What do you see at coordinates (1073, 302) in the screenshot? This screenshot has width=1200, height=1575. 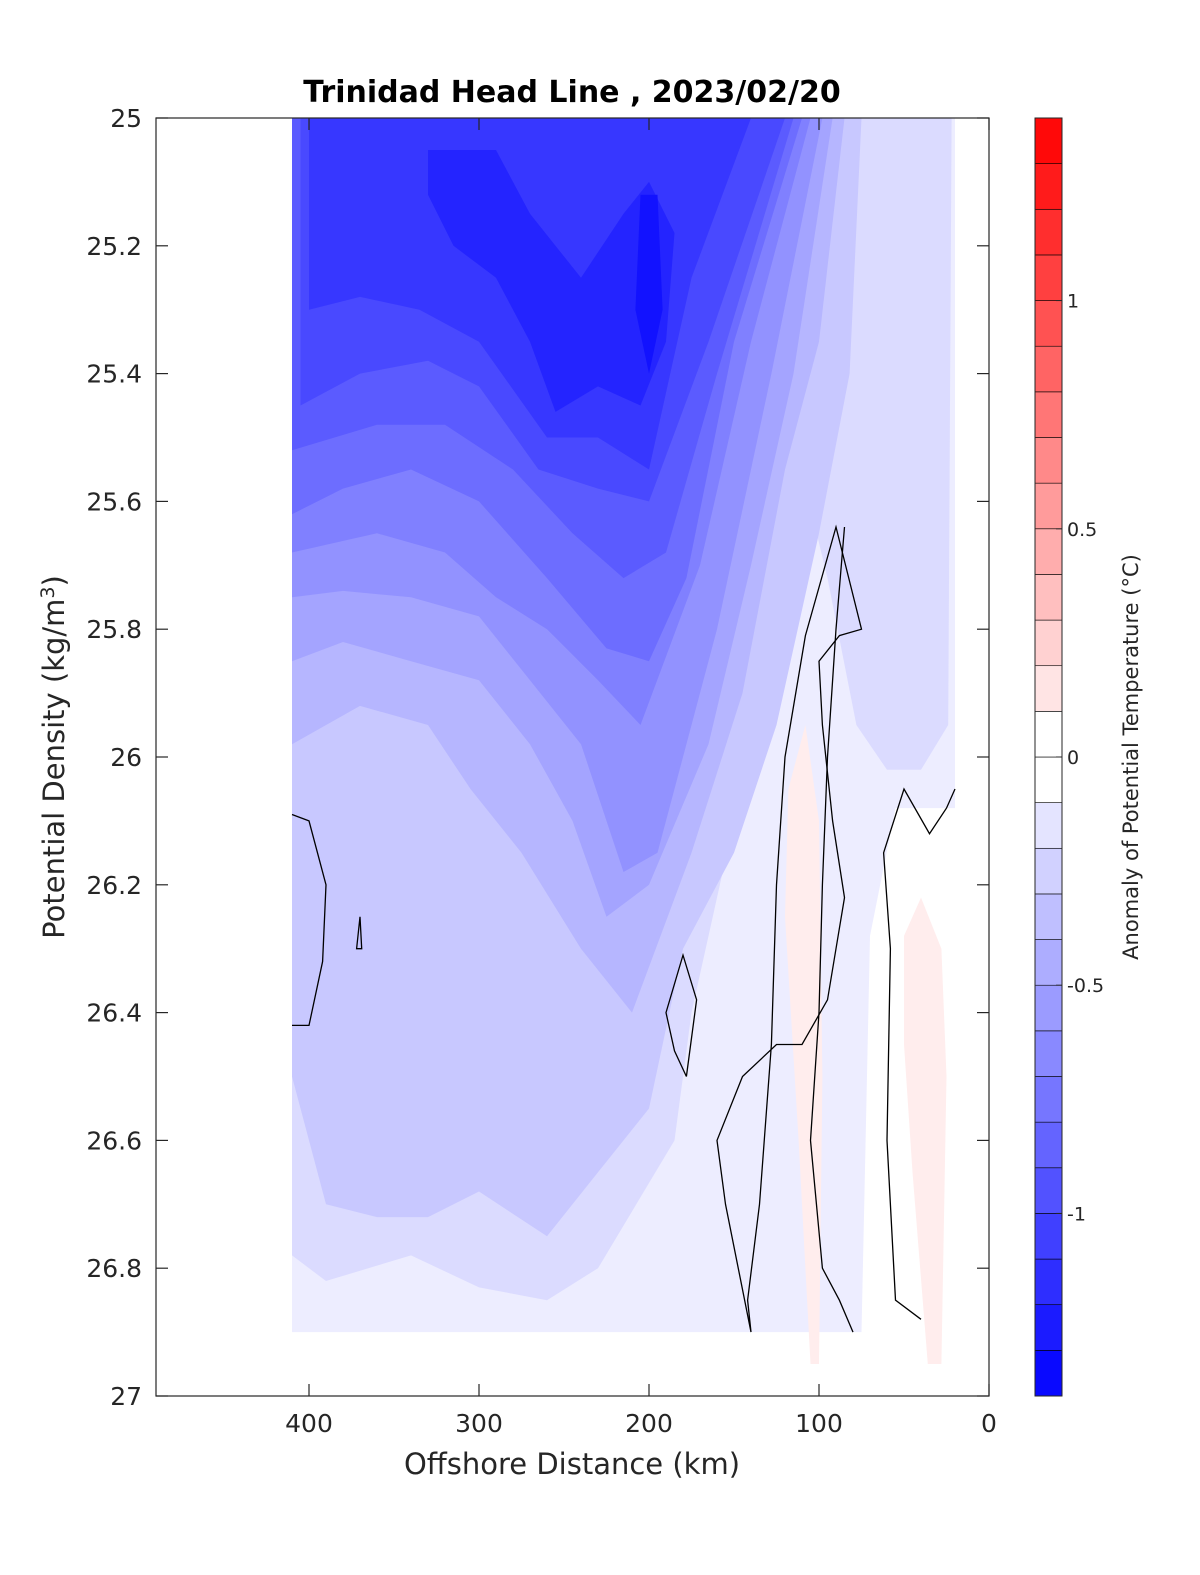 I see `colorbar-tick-label: 1` at bounding box center [1073, 302].